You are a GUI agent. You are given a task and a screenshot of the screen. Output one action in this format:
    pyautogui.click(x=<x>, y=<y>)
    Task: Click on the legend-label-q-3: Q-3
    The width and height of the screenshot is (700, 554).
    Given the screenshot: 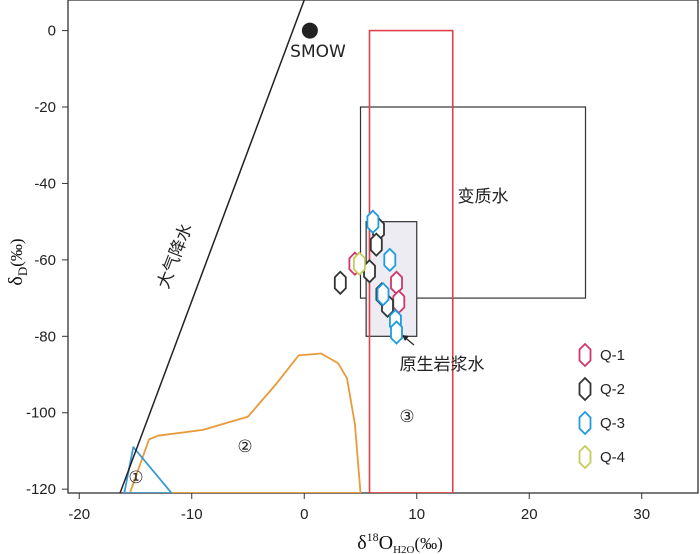 What is the action you would take?
    pyautogui.click(x=612, y=423)
    